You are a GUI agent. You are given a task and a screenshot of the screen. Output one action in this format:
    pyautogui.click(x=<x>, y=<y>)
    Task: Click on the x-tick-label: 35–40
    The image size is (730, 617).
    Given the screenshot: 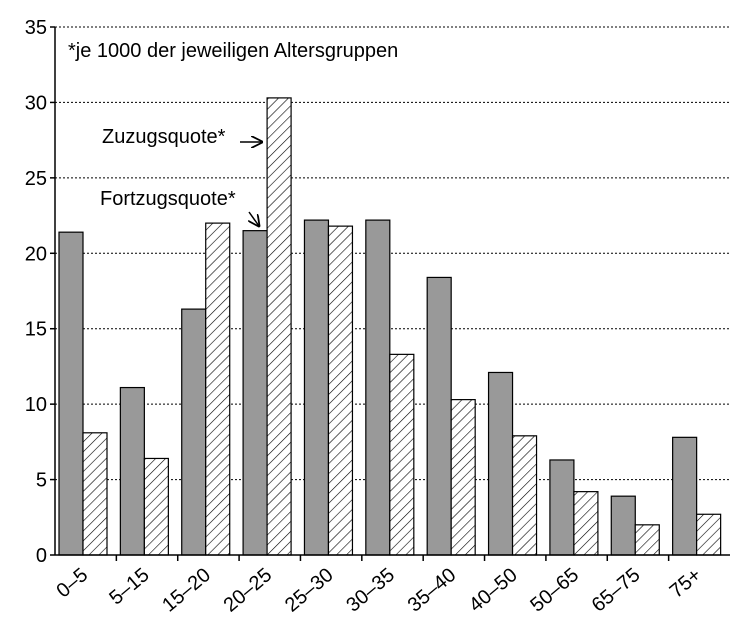 What is the action you would take?
    pyautogui.click(x=432, y=588)
    